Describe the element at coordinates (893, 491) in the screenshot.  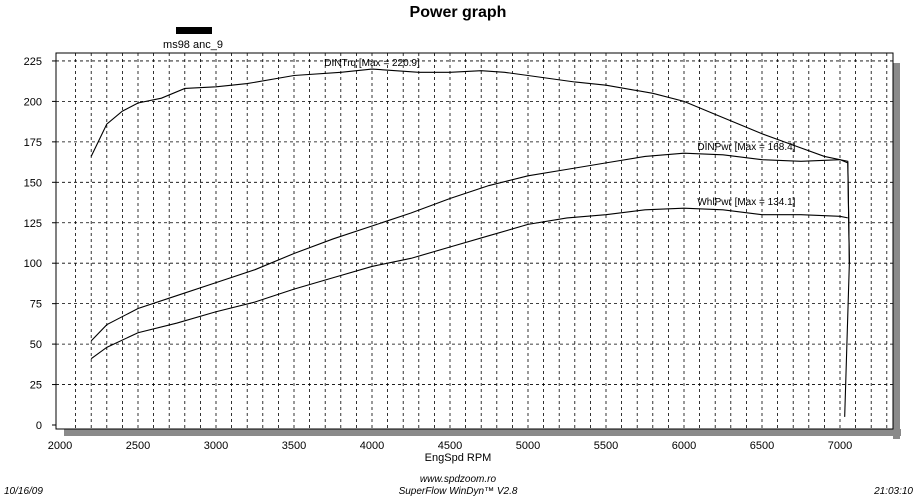
I see `footer-time: 21:03:10` at that location.